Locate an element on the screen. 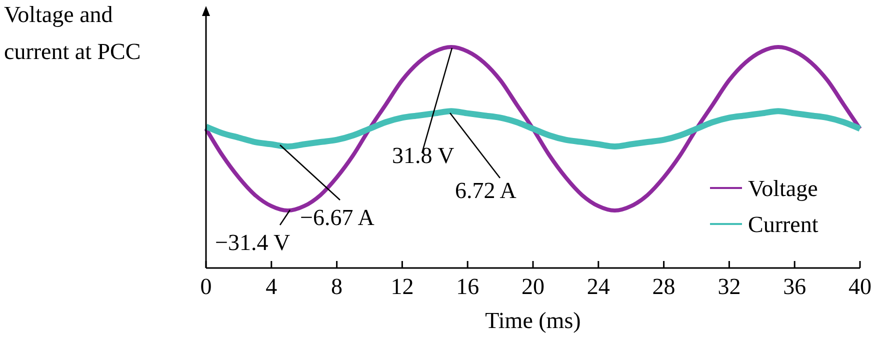 The width and height of the screenshot is (880, 343). x-tick-label: 40 is located at coordinates (860, 286).